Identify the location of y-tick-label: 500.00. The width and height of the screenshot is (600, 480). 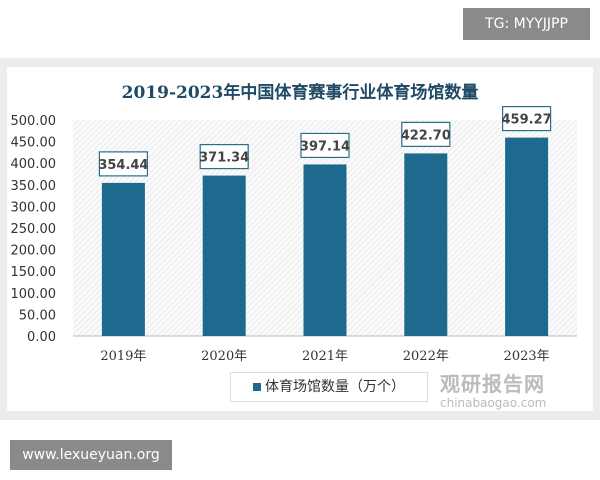
(34, 121).